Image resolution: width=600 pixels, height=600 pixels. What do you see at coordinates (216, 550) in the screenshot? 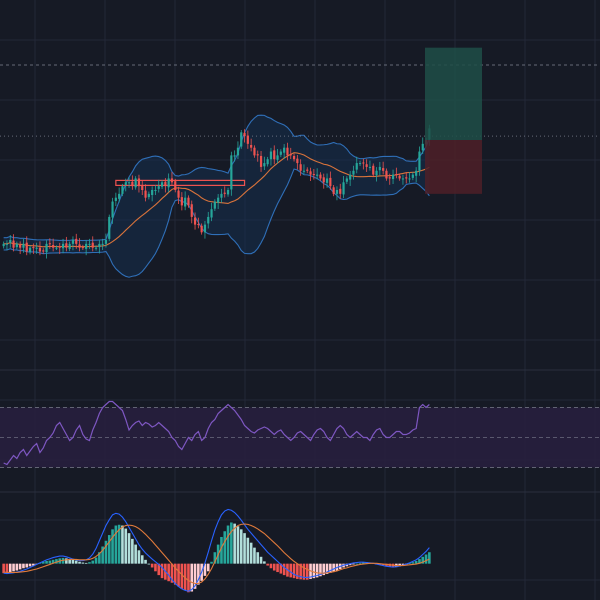
I see `macd-panel` at bounding box center [216, 550].